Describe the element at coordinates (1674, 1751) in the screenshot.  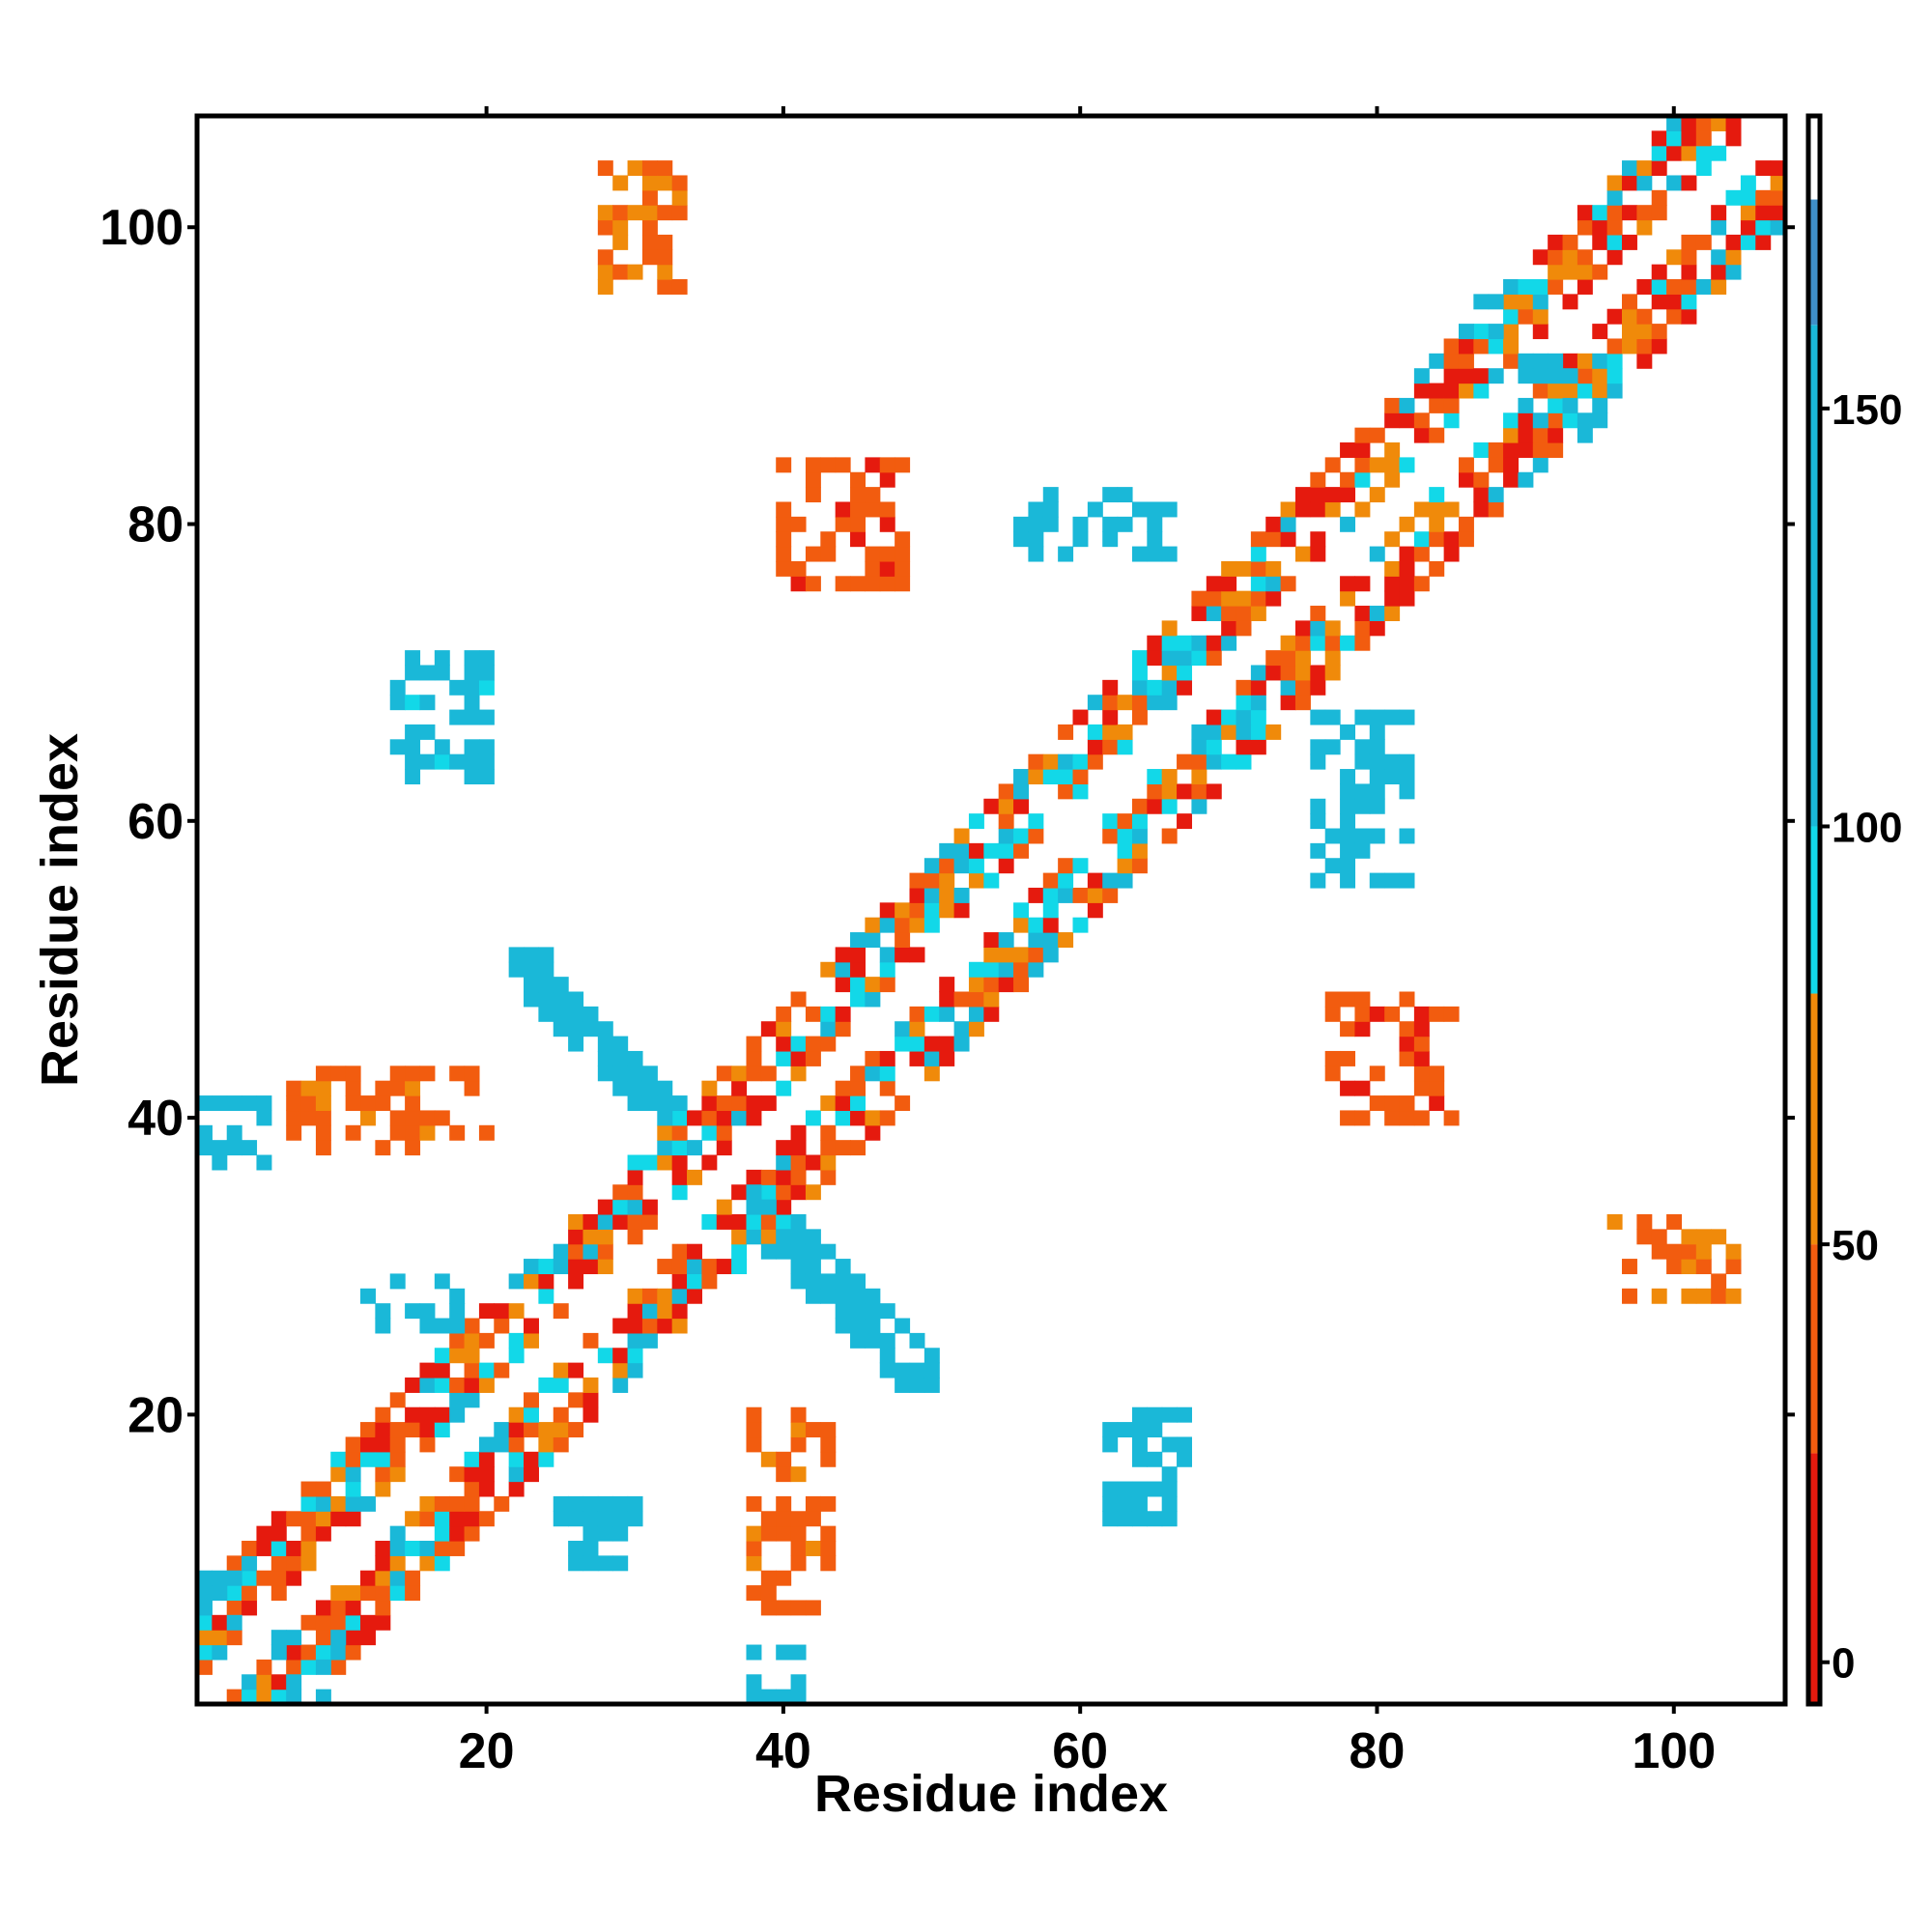
I see `x-tick-label: 100` at that location.